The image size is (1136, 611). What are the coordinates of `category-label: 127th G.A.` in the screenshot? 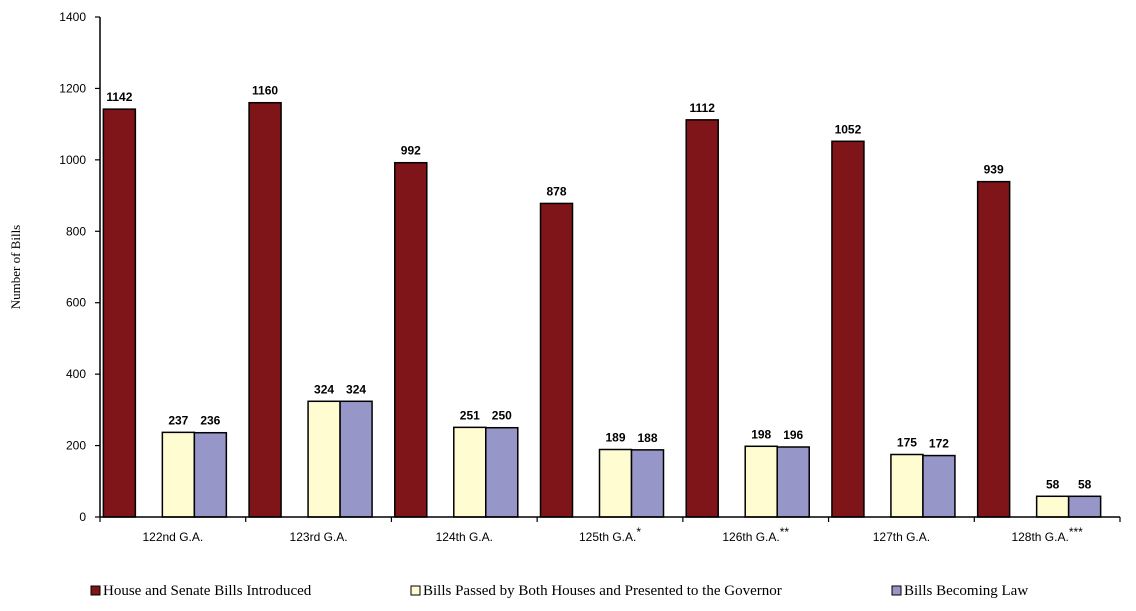 It's located at (901, 537).